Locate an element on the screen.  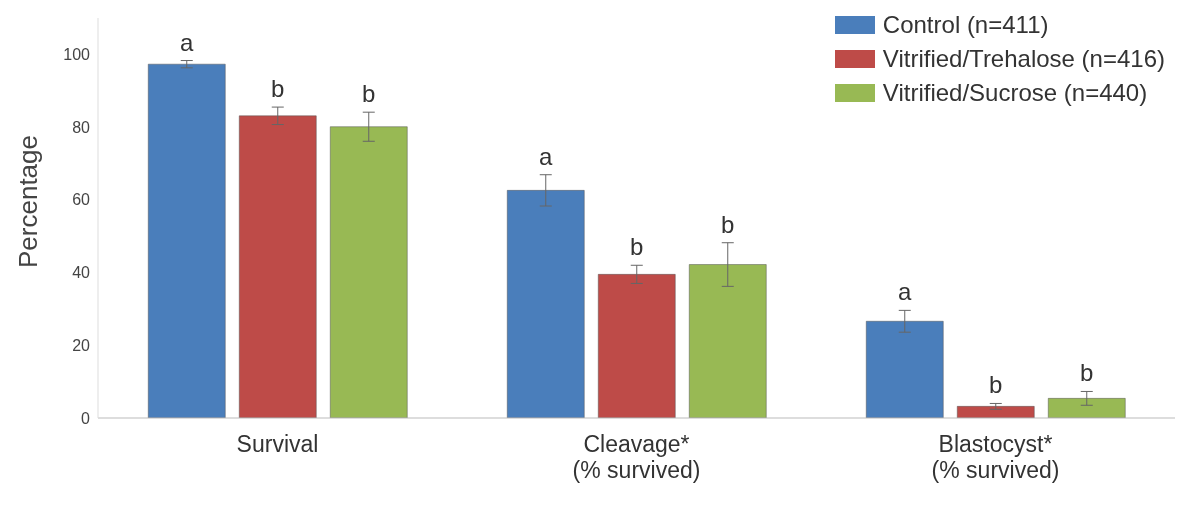
y-tick-label: 60 is located at coordinates (81, 200).